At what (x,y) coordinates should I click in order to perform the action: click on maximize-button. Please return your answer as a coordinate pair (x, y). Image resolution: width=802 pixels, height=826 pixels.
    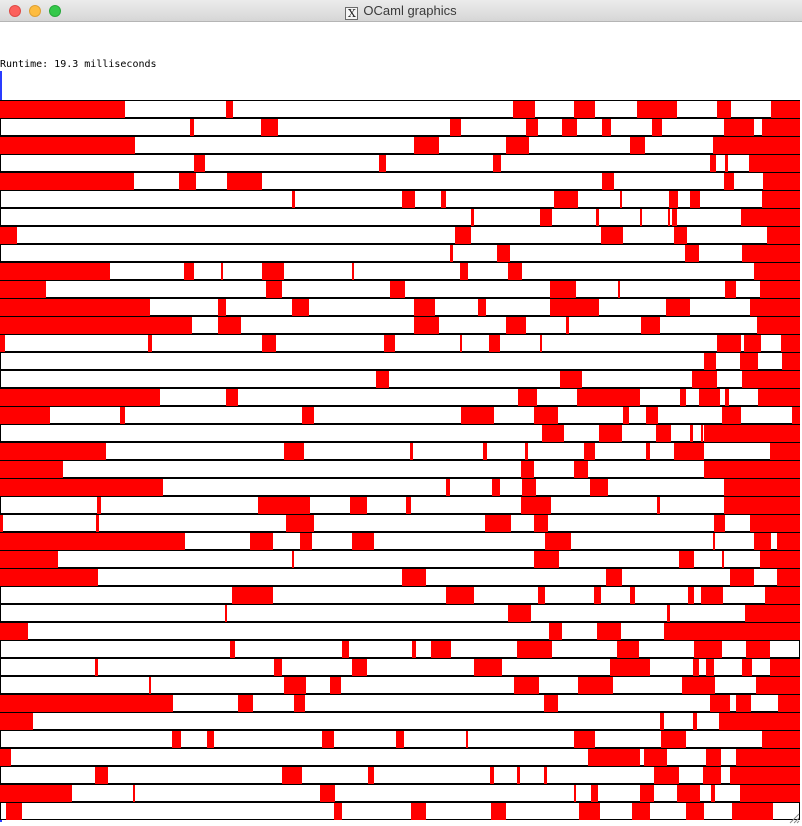
    Looking at the image, I should click on (55, 11).